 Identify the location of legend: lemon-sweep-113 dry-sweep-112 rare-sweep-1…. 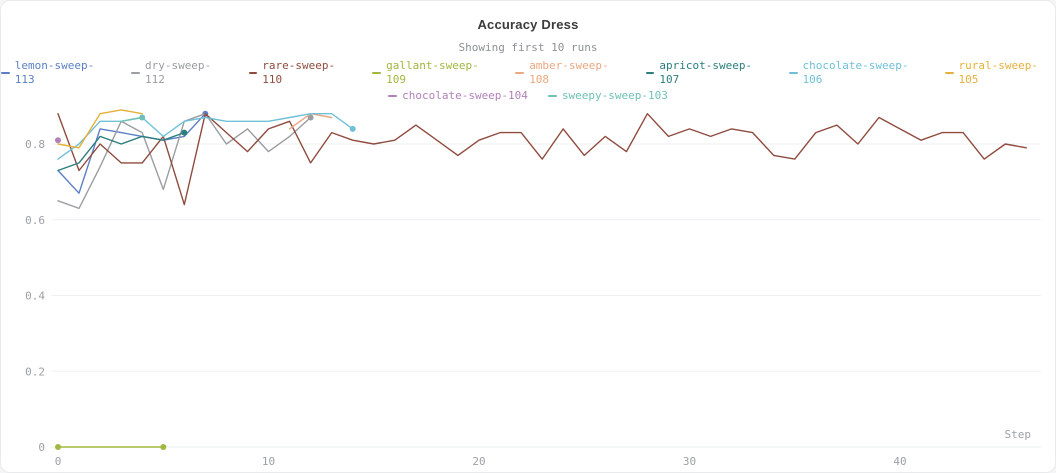
(528, 81).